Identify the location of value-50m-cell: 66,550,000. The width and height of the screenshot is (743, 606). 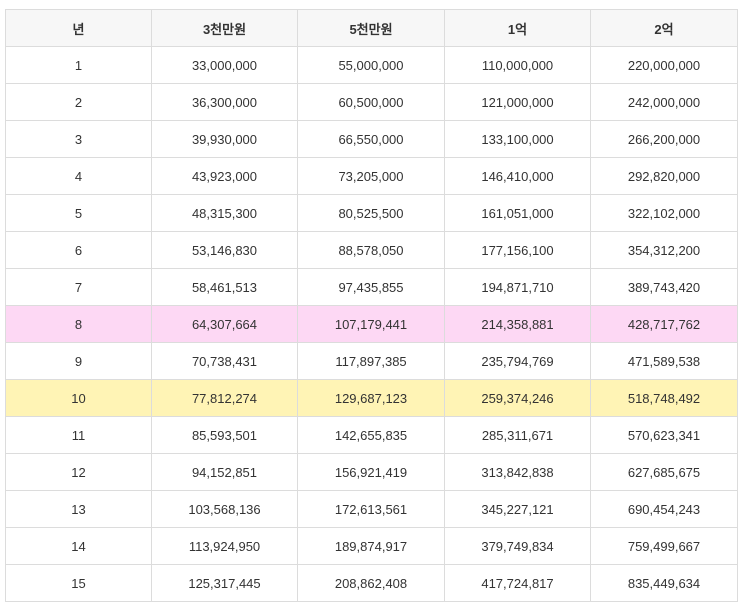
(371, 139).